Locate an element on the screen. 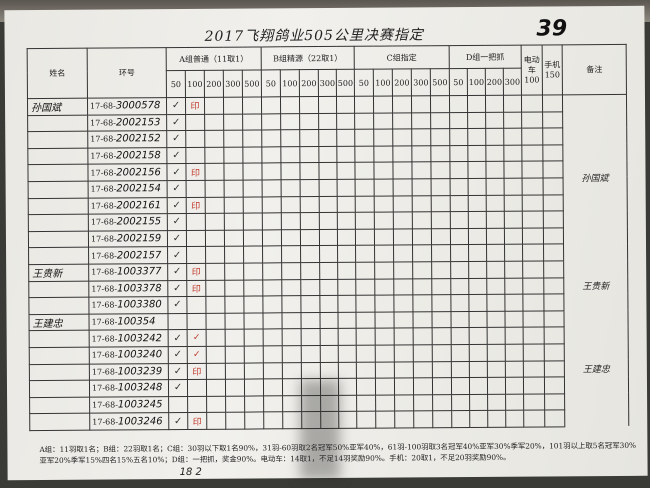  remark-cell: 王贵新 is located at coordinates (595, 285).